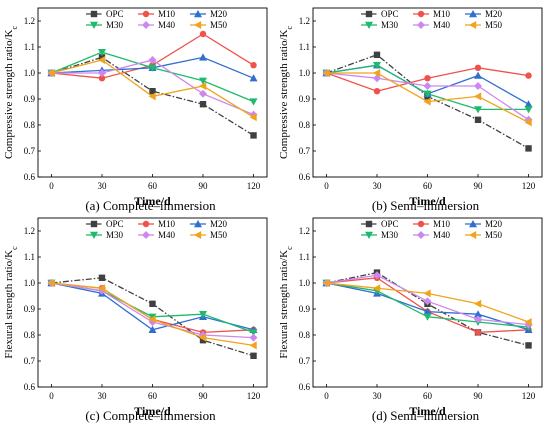  I want to click on y-axis-label-text: Flexural strength ratio/K, so click(9, 304).